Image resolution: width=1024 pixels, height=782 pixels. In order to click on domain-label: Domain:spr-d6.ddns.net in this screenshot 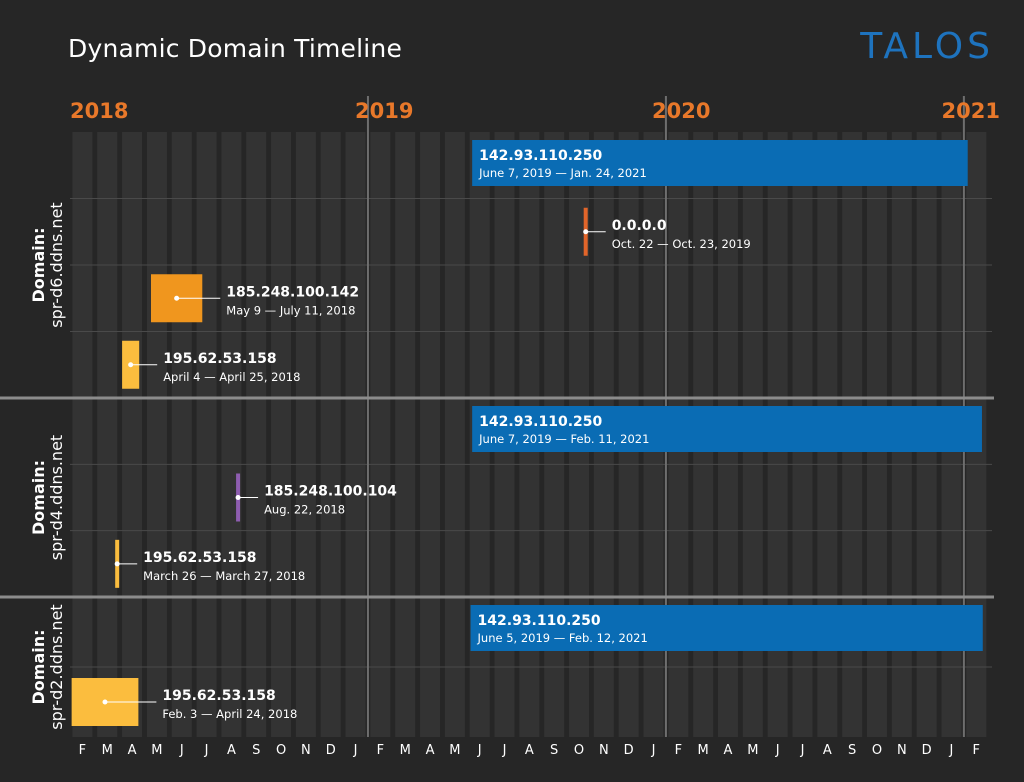, I will do `click(47, 264)`.